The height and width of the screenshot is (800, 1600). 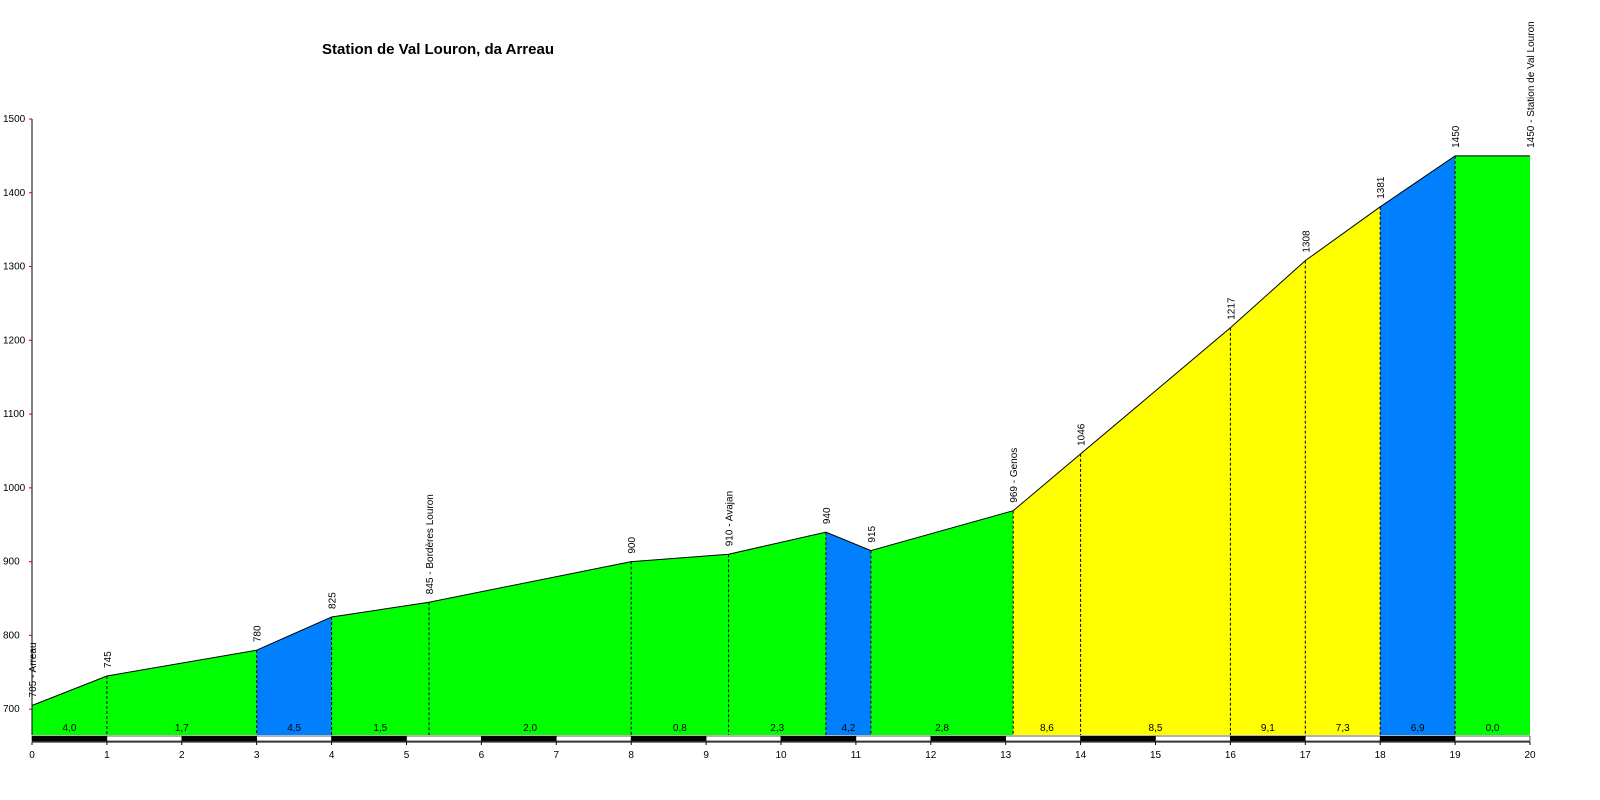 I want to click on gradient-label-3: 4,5, so click(x=294, y=728).